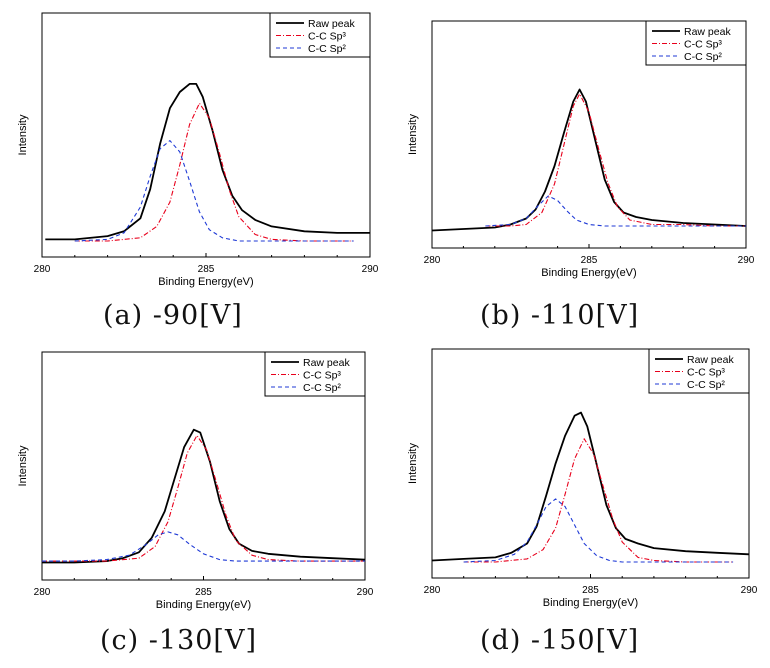 This screenshot has width=770, height=668. What do you see at coordinates (560, 315) in the screenshot?
I see `caption-b: (b) -110[V]` at bounding box center [560, 315].